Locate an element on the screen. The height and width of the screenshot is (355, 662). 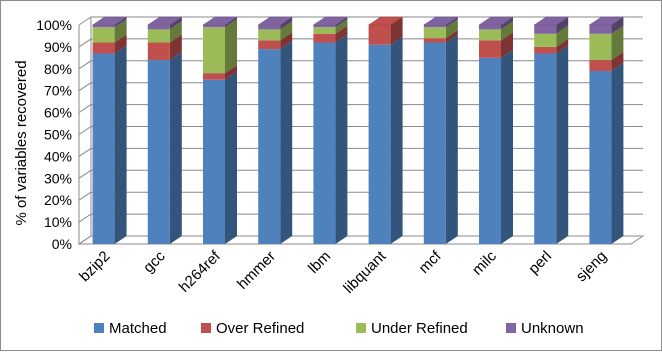
x-category-label: lbm is located at coordinates (319, 262).